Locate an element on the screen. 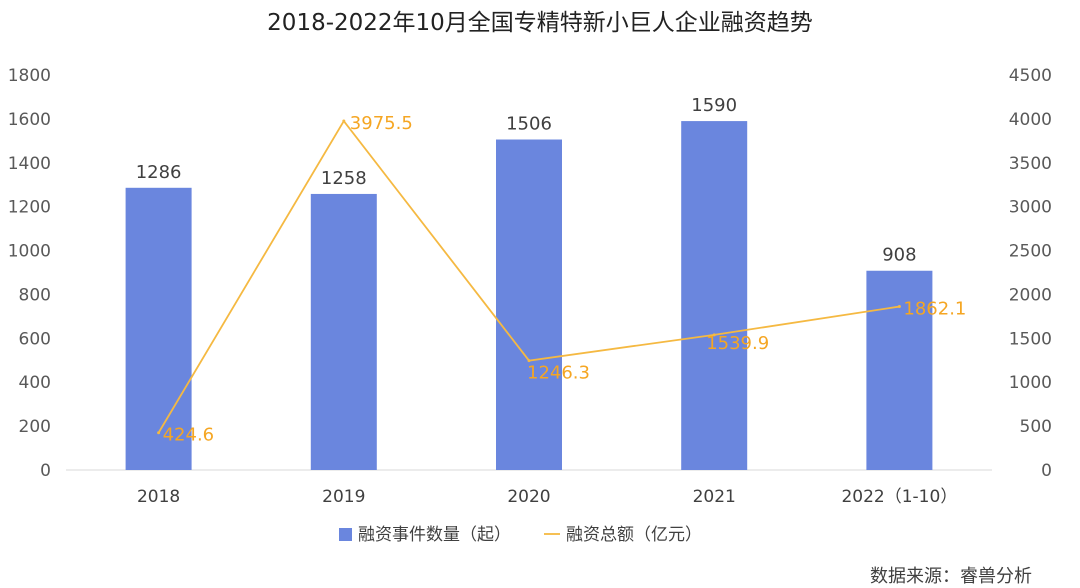 This screenshot has width=1080, height=588. y-left-tick-label: 600 is located at coordinates (35, 339).